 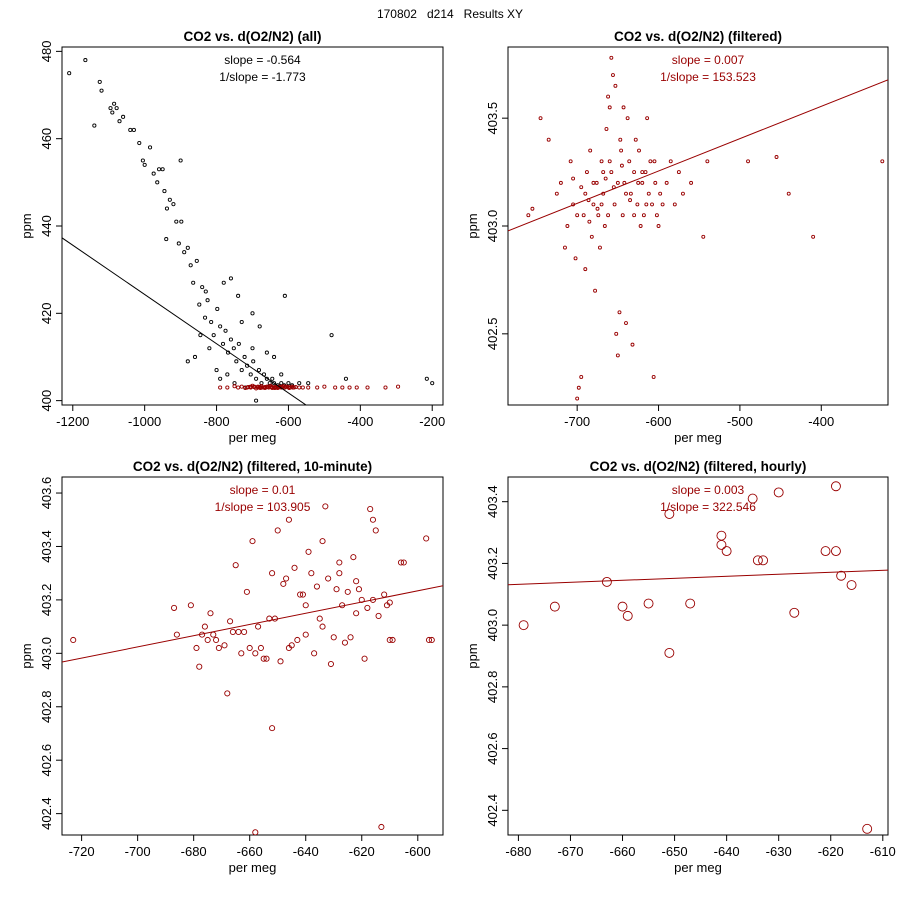 What do you see at coordinates (46, 139) in the screenshot?
I see `y-tick-label: 460` at bounding box center [46, 139].